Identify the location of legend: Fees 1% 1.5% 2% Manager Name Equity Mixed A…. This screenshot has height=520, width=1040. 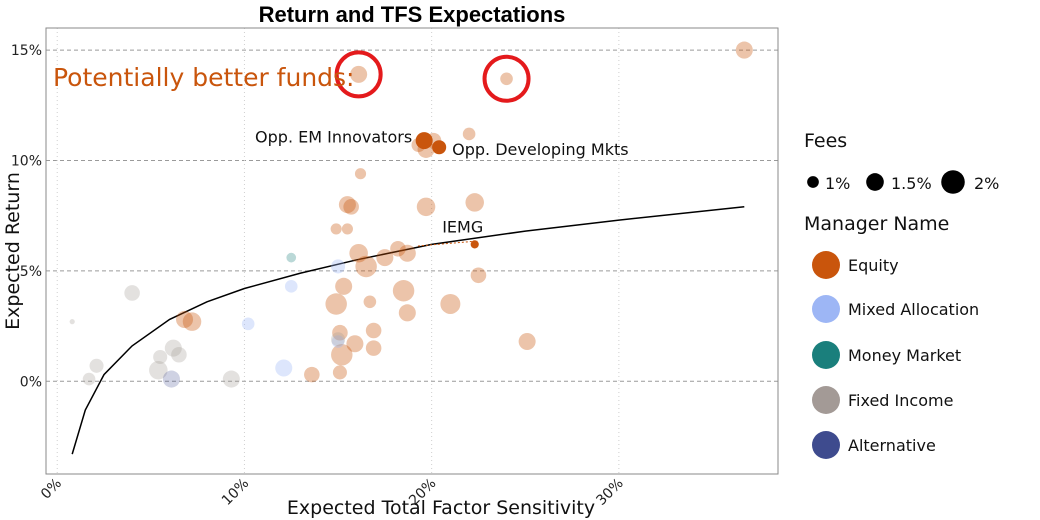
(901, 294).